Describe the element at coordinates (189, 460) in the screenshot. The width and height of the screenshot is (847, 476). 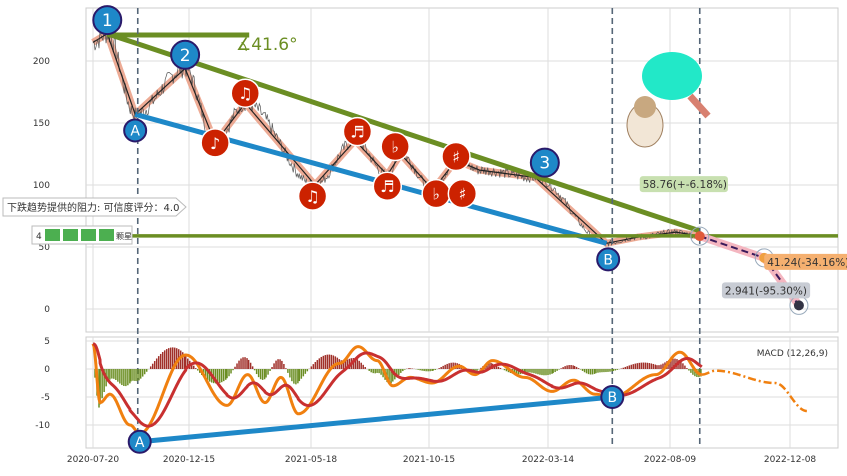
I see `x-tick-label: 2020-12-15` at that location.